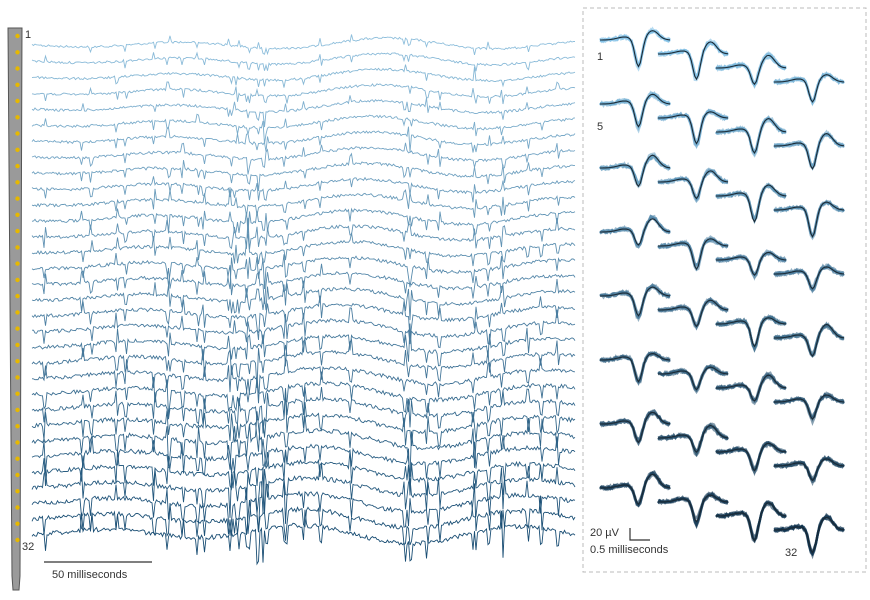  What do you see at coordinates (605, 533) in the screenshot?
I see `waveform-scale-amplitude: 20 µV` at bounding box center [605, 533].